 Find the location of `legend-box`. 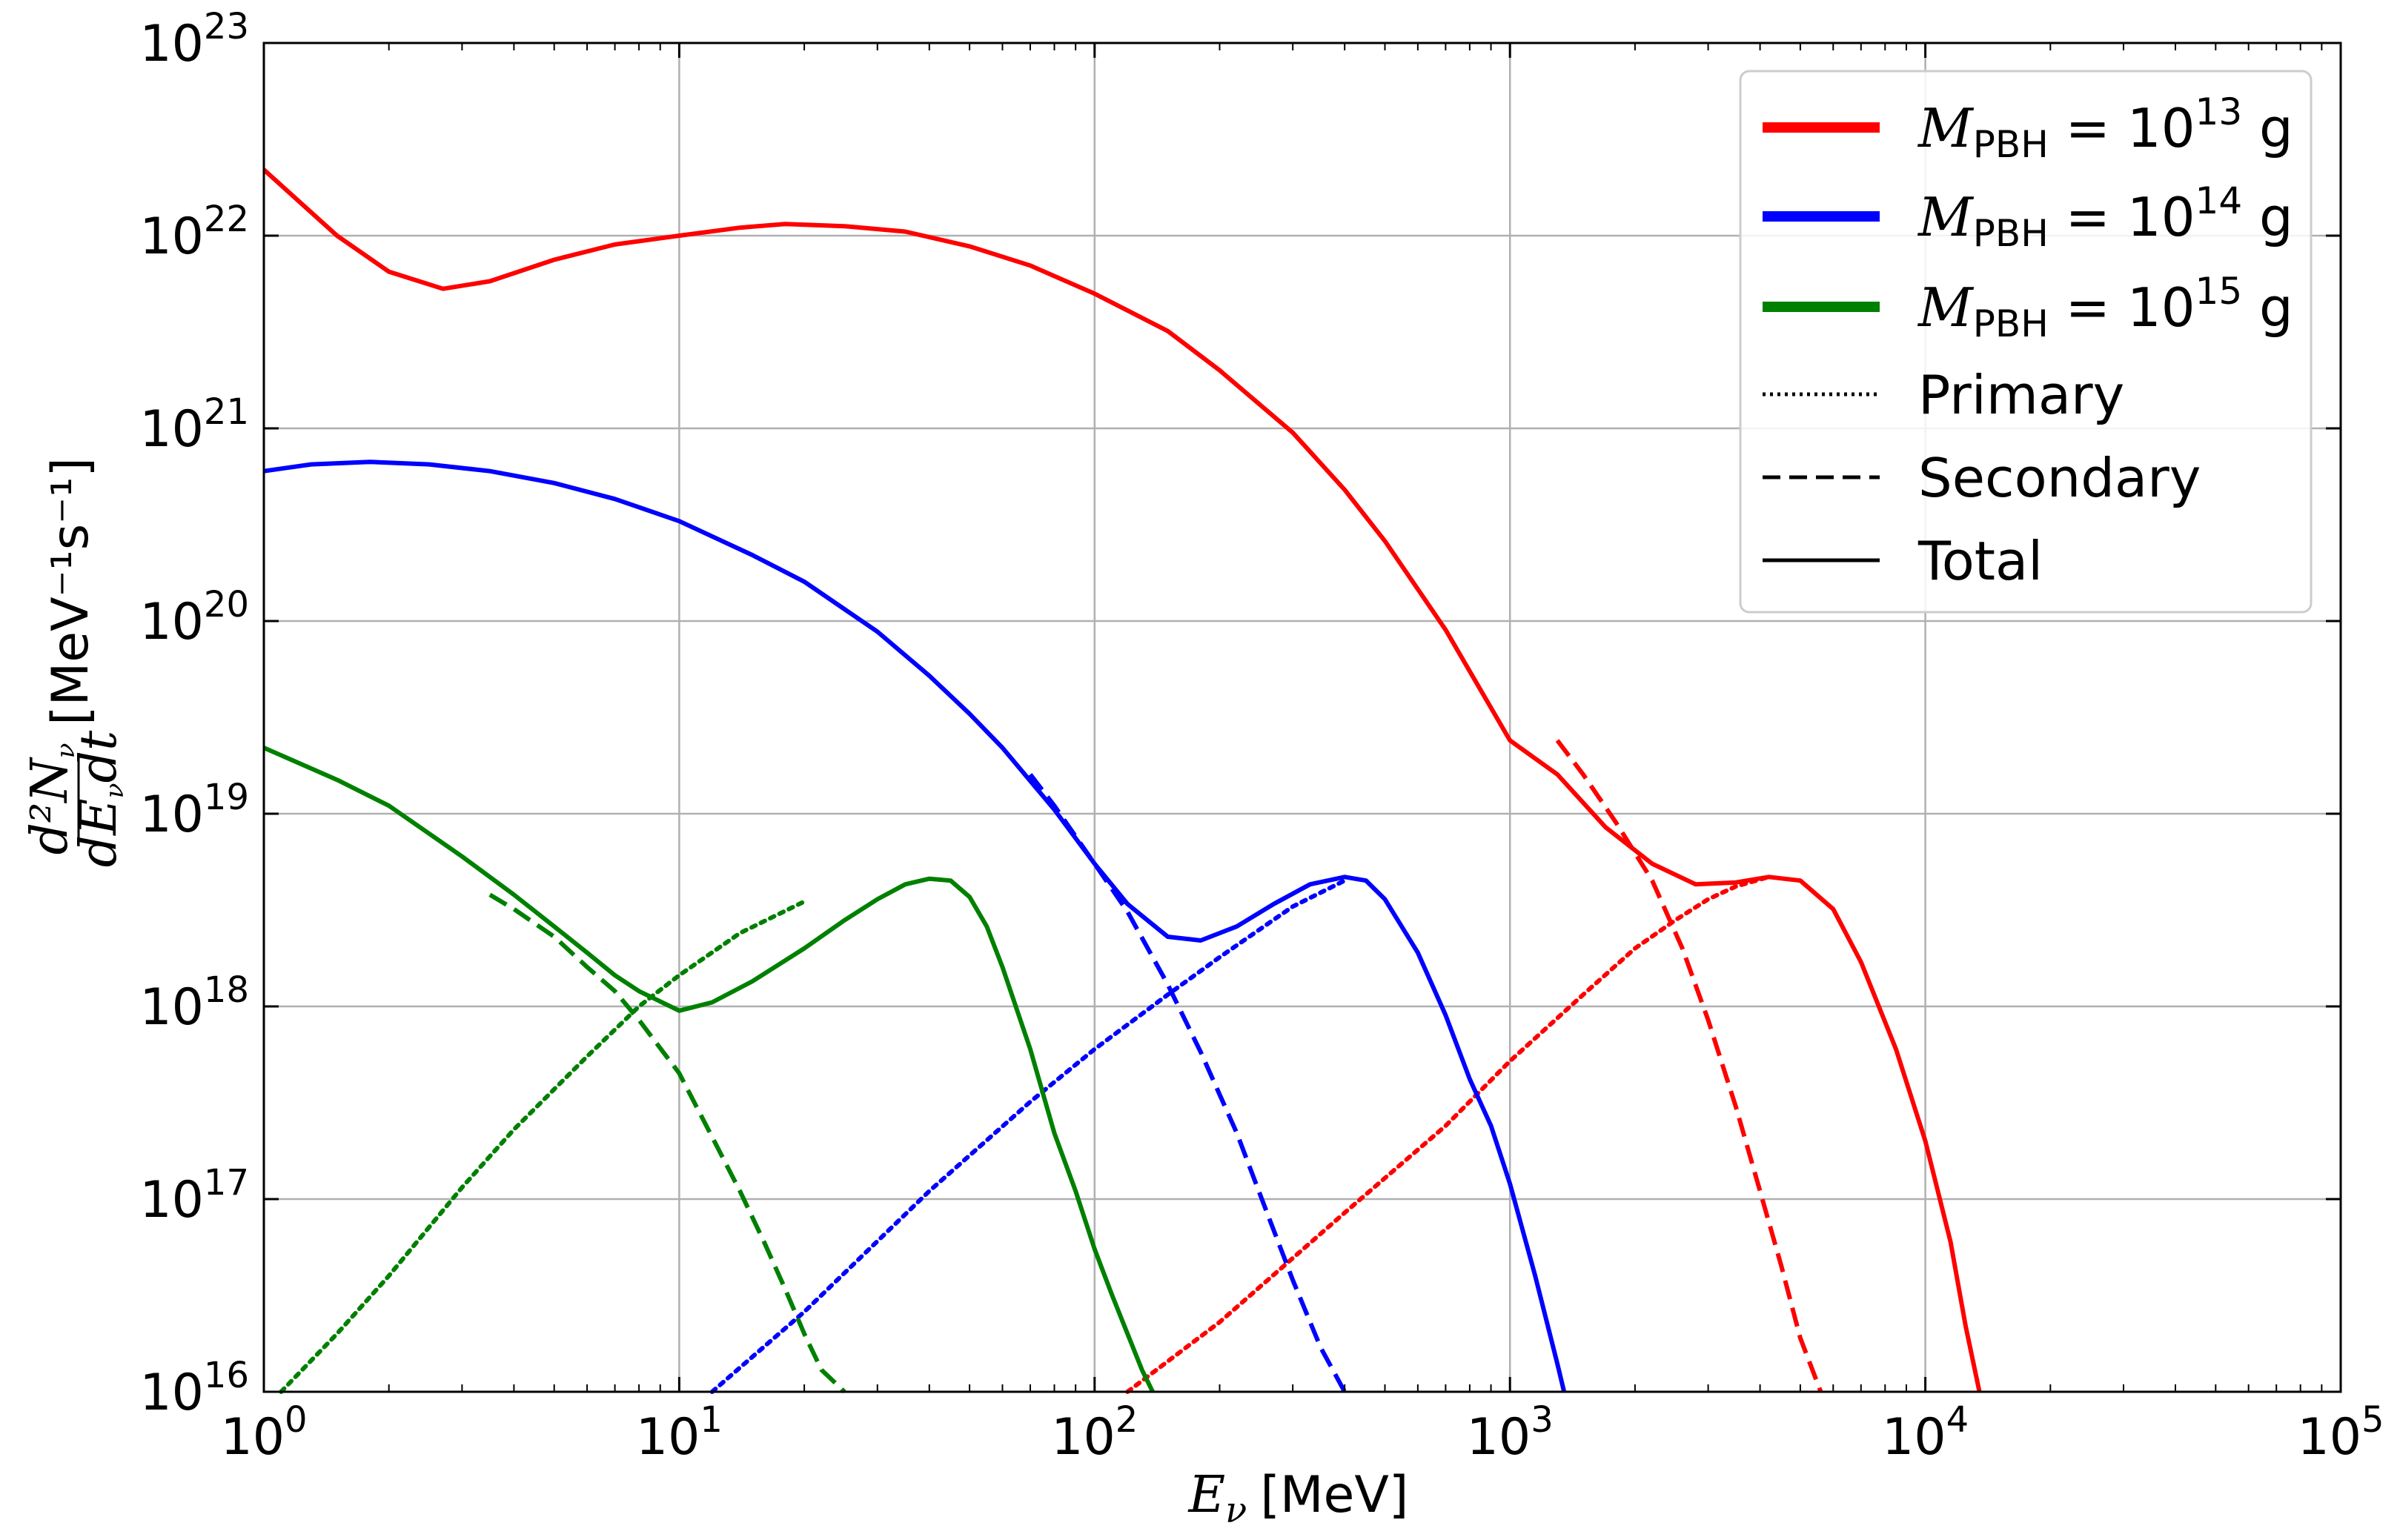

legend-box is located at coordinates (2026, 342).